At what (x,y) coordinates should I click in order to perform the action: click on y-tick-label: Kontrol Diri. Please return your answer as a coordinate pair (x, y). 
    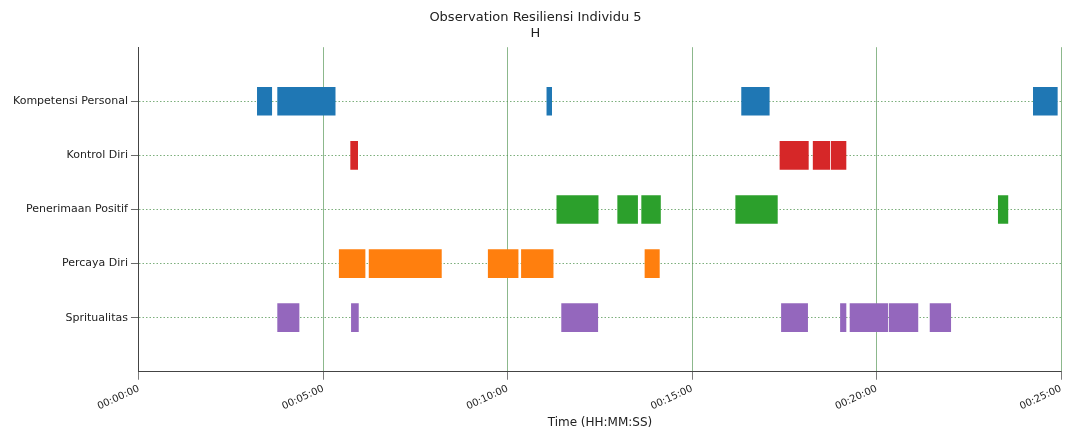
    Looking at the image, I should click on (97, 155).